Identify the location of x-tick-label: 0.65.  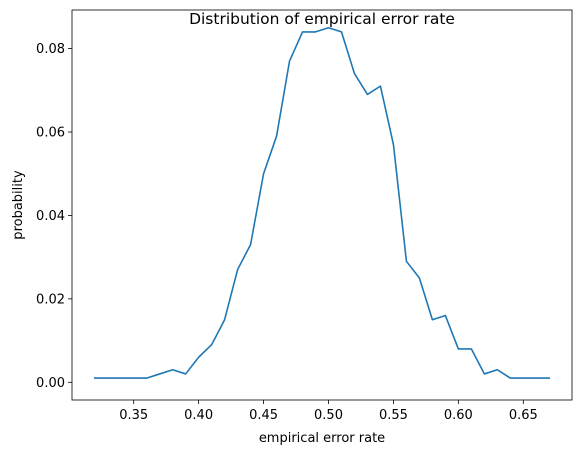
(523, 415).